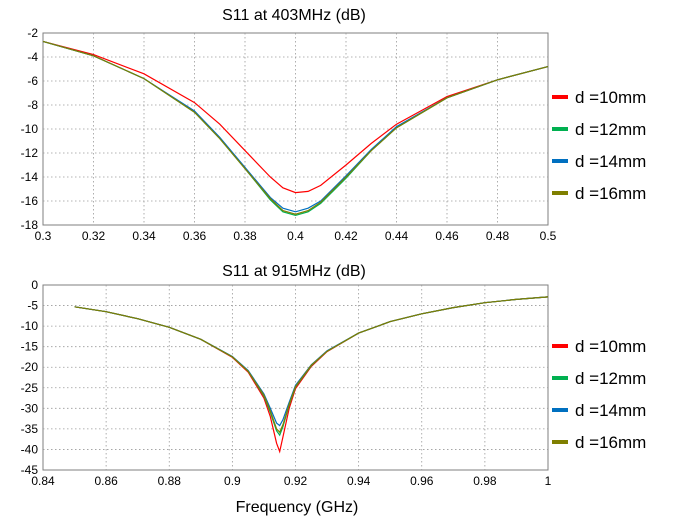  I want to click on x-tick-label: 0.94, so click(359, 481).